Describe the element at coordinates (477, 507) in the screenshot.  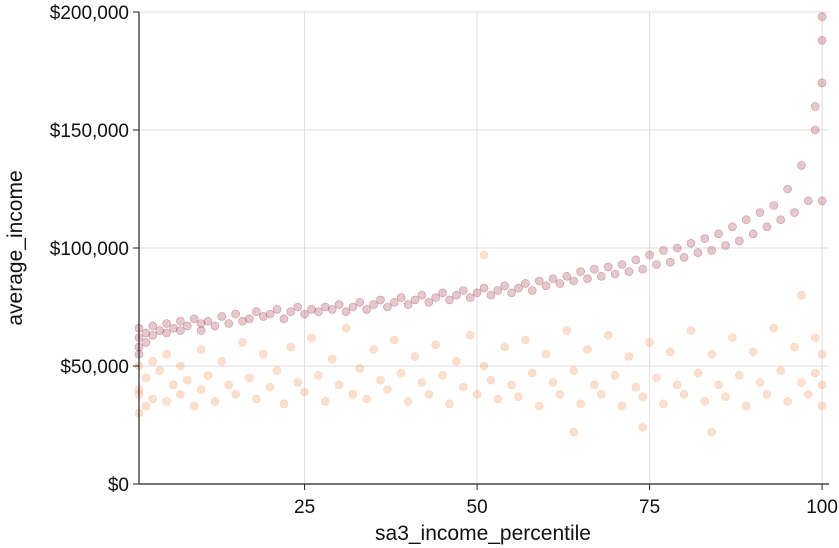
I see `x-tick-label: 50` at that location.